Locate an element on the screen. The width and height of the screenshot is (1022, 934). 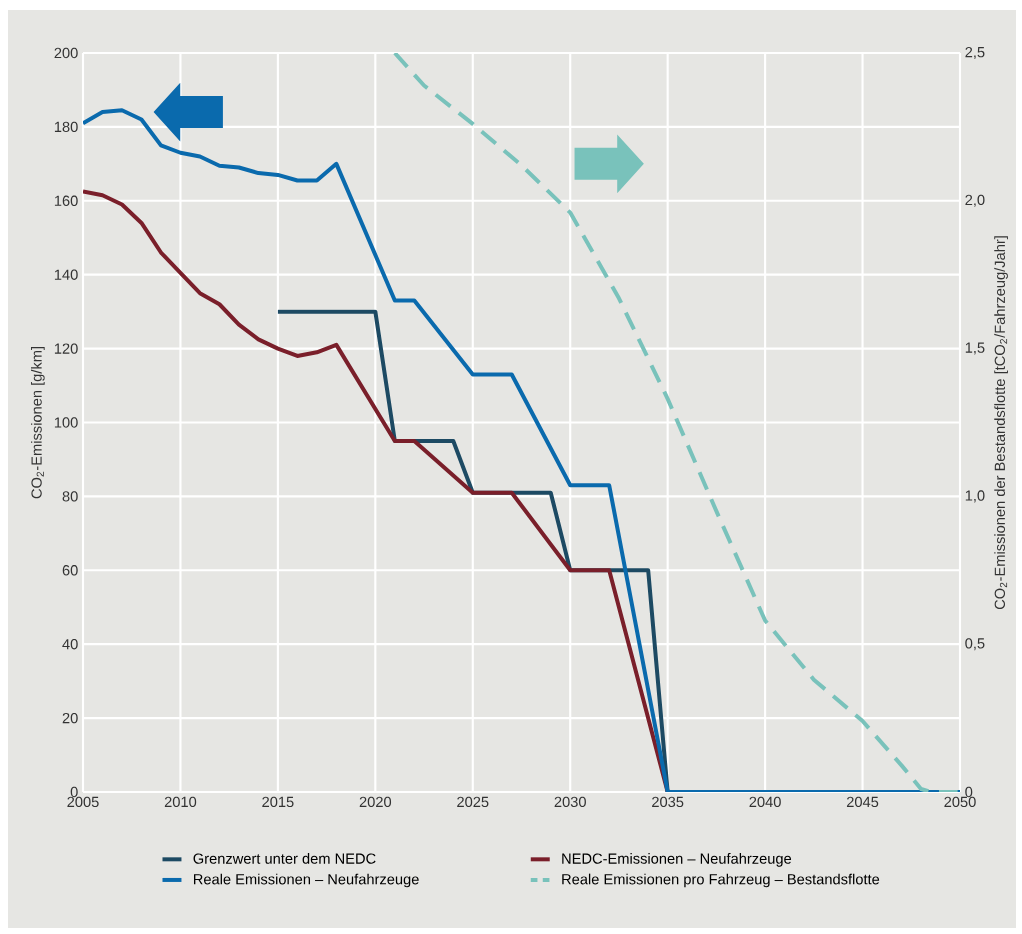
y-tick-label: 160 is located at coordinates (66, 200).